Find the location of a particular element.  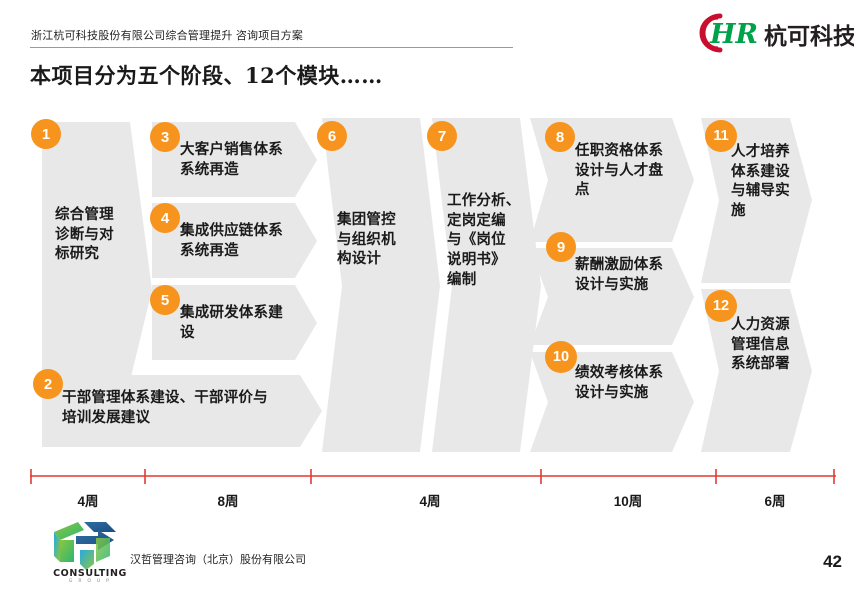

label-module-1: 综合管理 诊断与对 标研究 is located at coordinates (84, 235).